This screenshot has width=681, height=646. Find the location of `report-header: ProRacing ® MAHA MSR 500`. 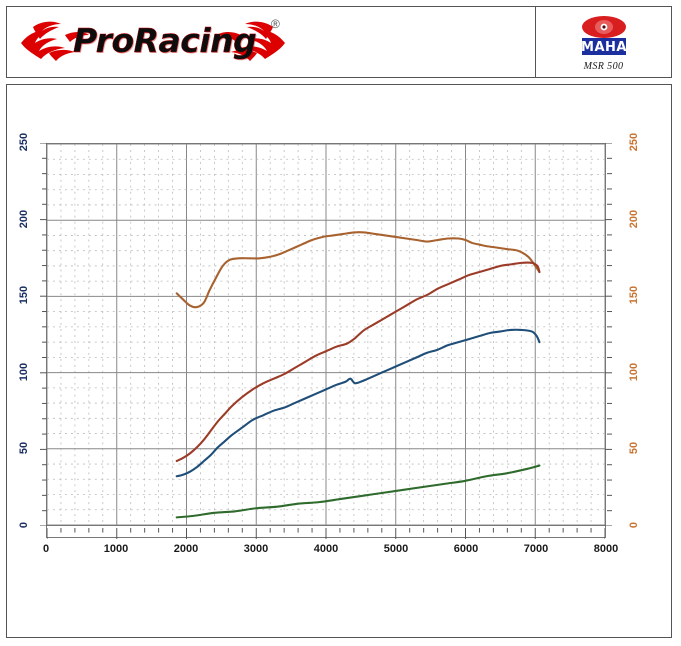

report-header: ProRacing ® MAHA MSR 500 is located at coordinates (339, 42).